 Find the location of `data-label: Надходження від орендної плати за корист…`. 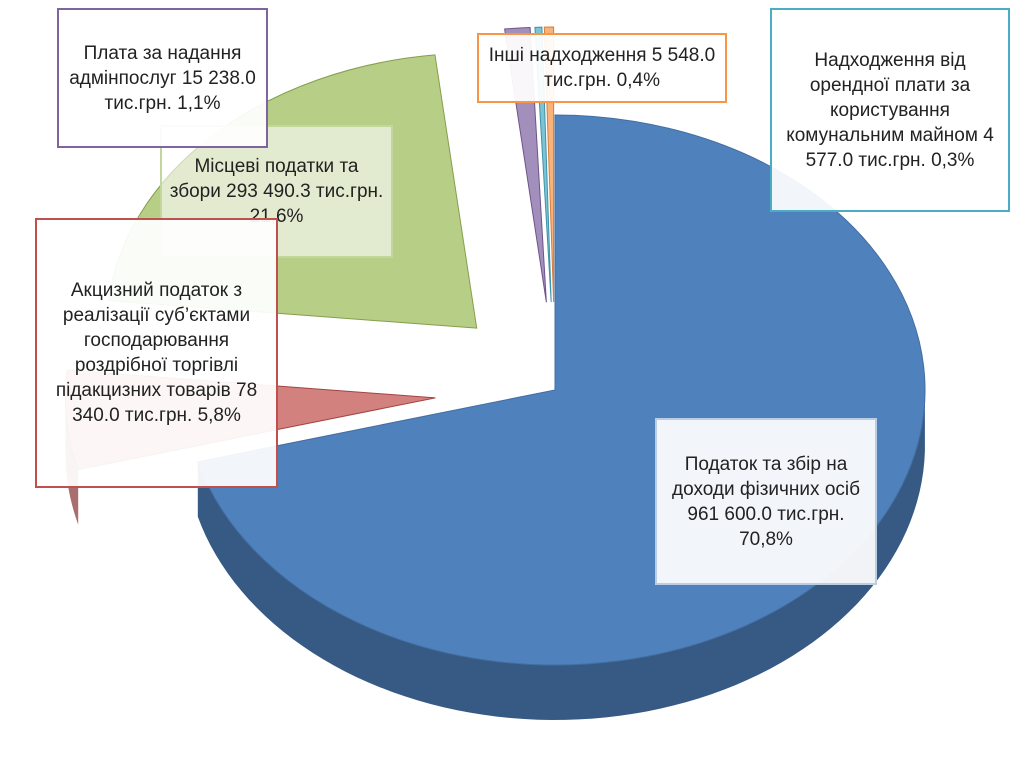

data-label: Надходження від орендної плати за корист… is located at coordinates (890, 110).